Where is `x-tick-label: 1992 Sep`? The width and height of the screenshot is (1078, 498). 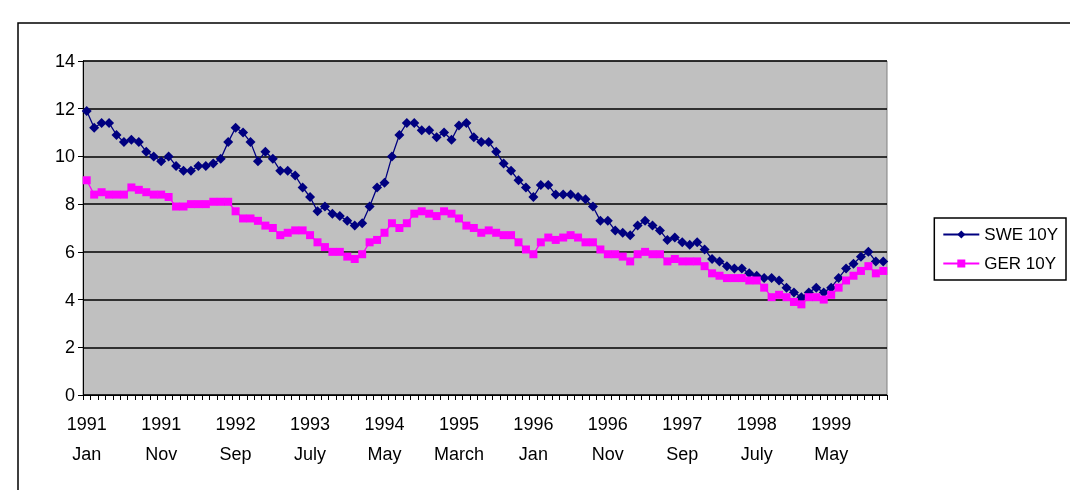
x-tick-label: 1992 Sep is located at coordinates (235, 439).